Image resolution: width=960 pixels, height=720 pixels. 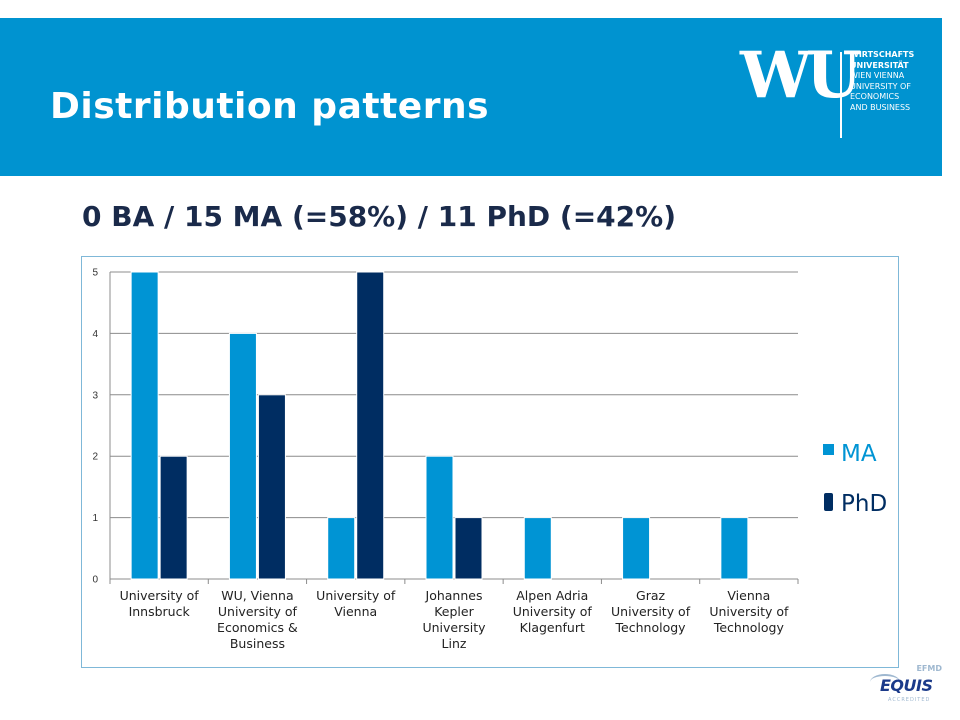 What do you see at coordinates (650, 595) in the screenshot?
I see `x-tick-label: Graz` at bounding box center [650, 595].